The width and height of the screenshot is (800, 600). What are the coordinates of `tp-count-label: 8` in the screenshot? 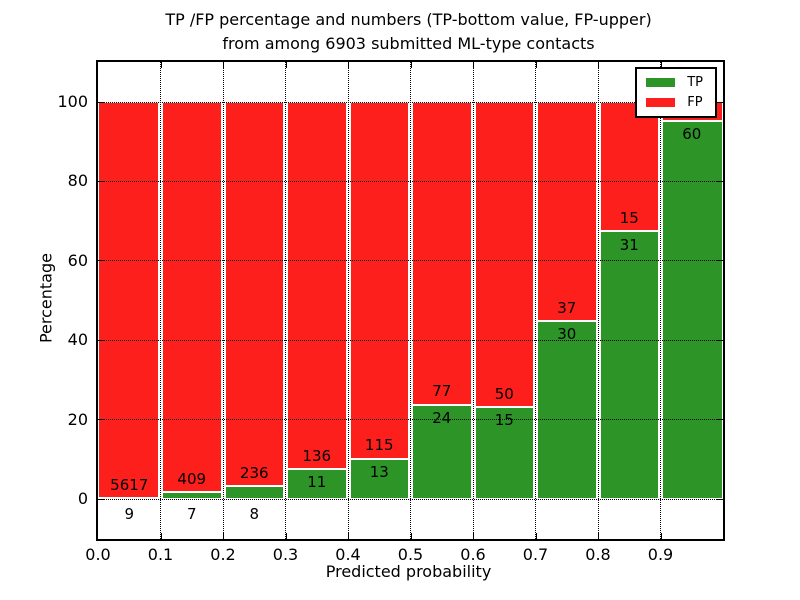 It's located at (254, 514).